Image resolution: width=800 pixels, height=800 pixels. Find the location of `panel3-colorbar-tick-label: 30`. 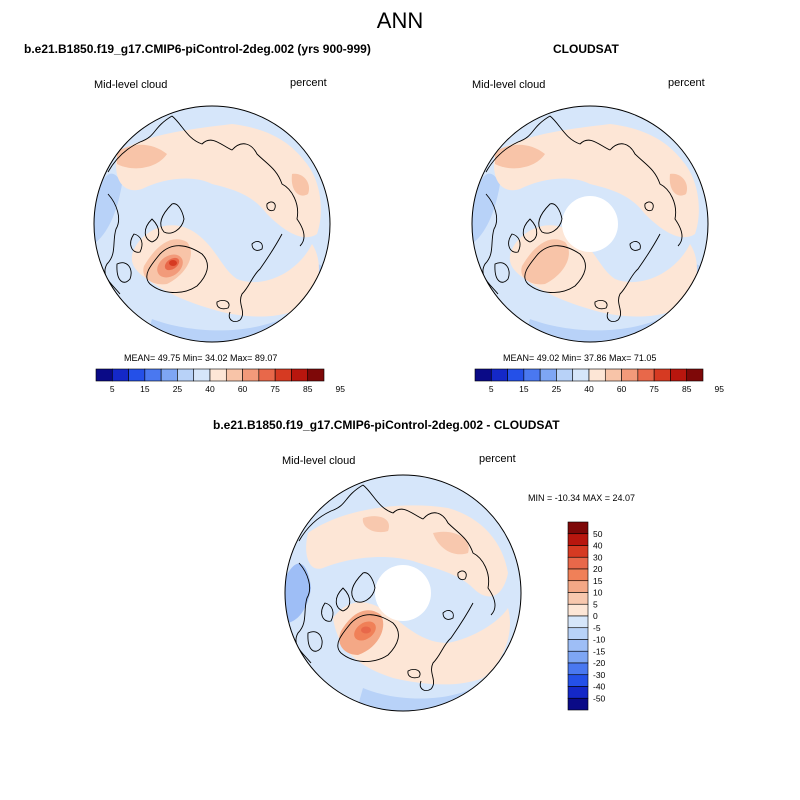

panel3-colorbar-tick-label: 30 is located at coordinates (598, 557).